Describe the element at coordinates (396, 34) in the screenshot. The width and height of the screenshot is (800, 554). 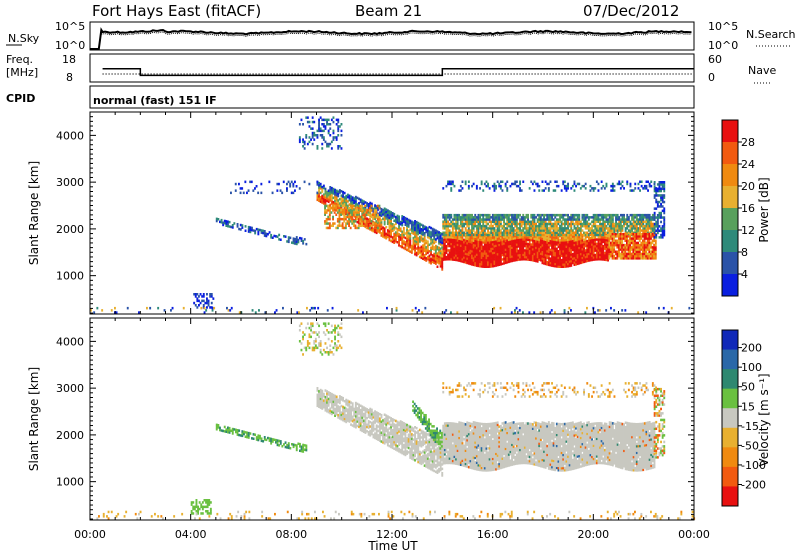
I see `noise-search-line` at that location.